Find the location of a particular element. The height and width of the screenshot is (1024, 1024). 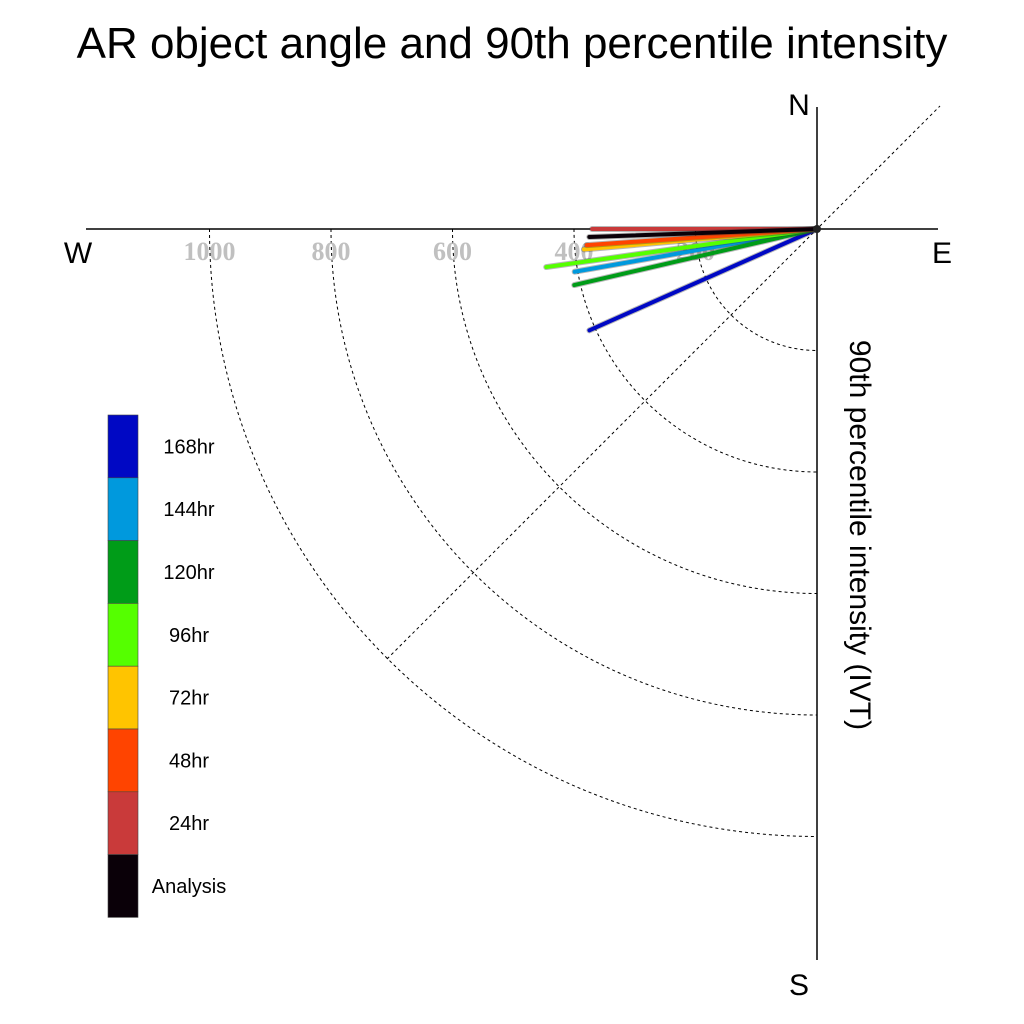

tick-label: 1000 is located at coordinates (210, 251).